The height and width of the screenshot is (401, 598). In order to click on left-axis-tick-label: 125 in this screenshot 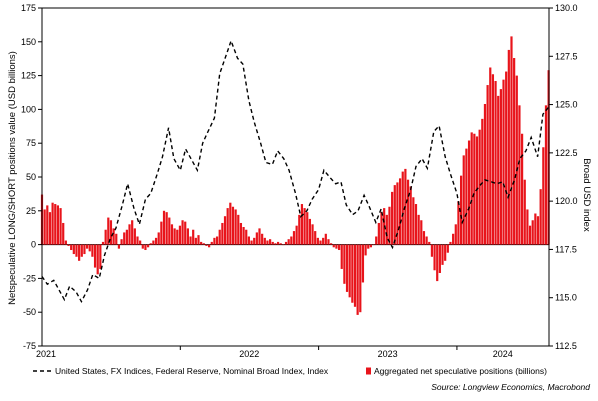, I will do `click(28, 76)`.